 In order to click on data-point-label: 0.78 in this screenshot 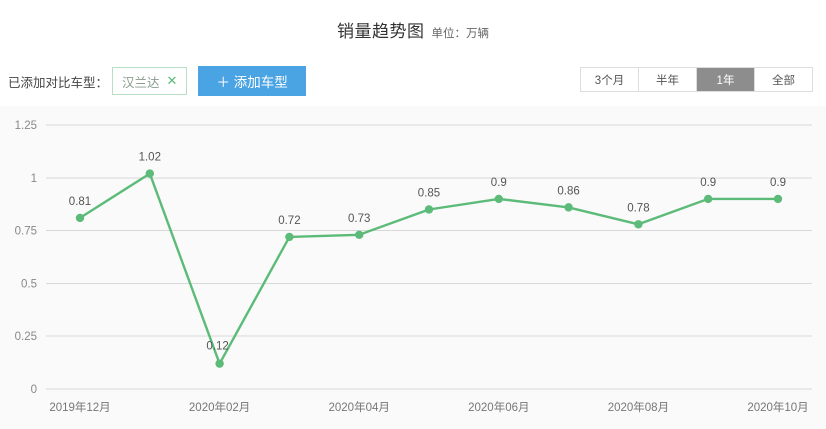, I will do `click(638, 208)`.